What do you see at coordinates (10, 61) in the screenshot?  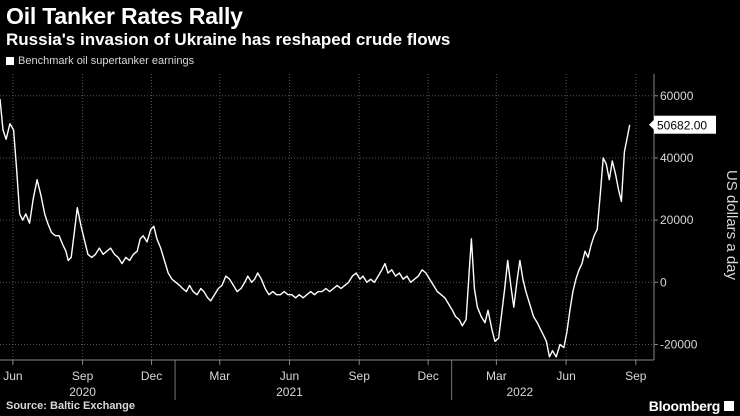 I see `legend-swatch` at bounding box center [10, 61].